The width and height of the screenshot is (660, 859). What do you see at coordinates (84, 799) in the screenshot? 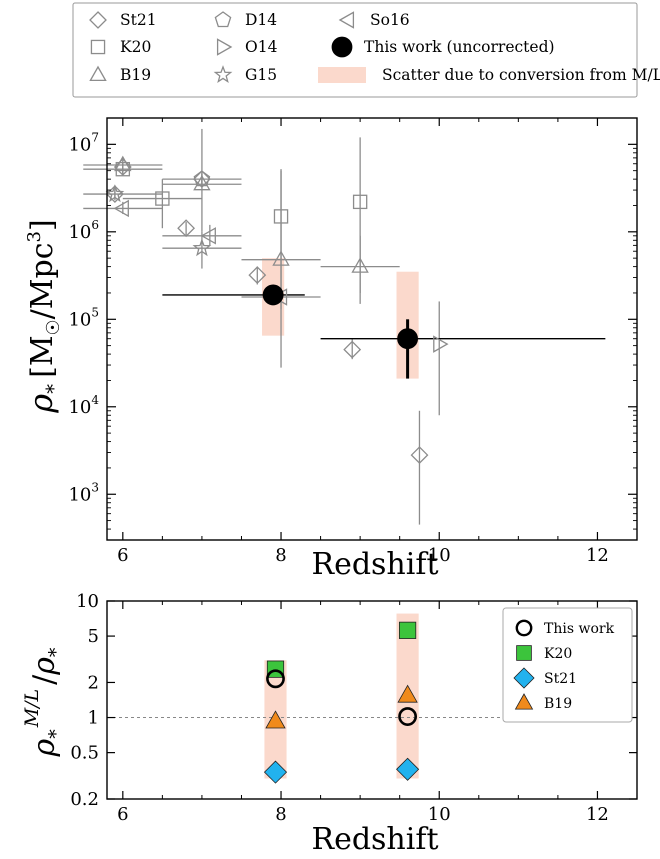
I see `bottom-ytick-label: 0.2` at bounding box center [84, 799].